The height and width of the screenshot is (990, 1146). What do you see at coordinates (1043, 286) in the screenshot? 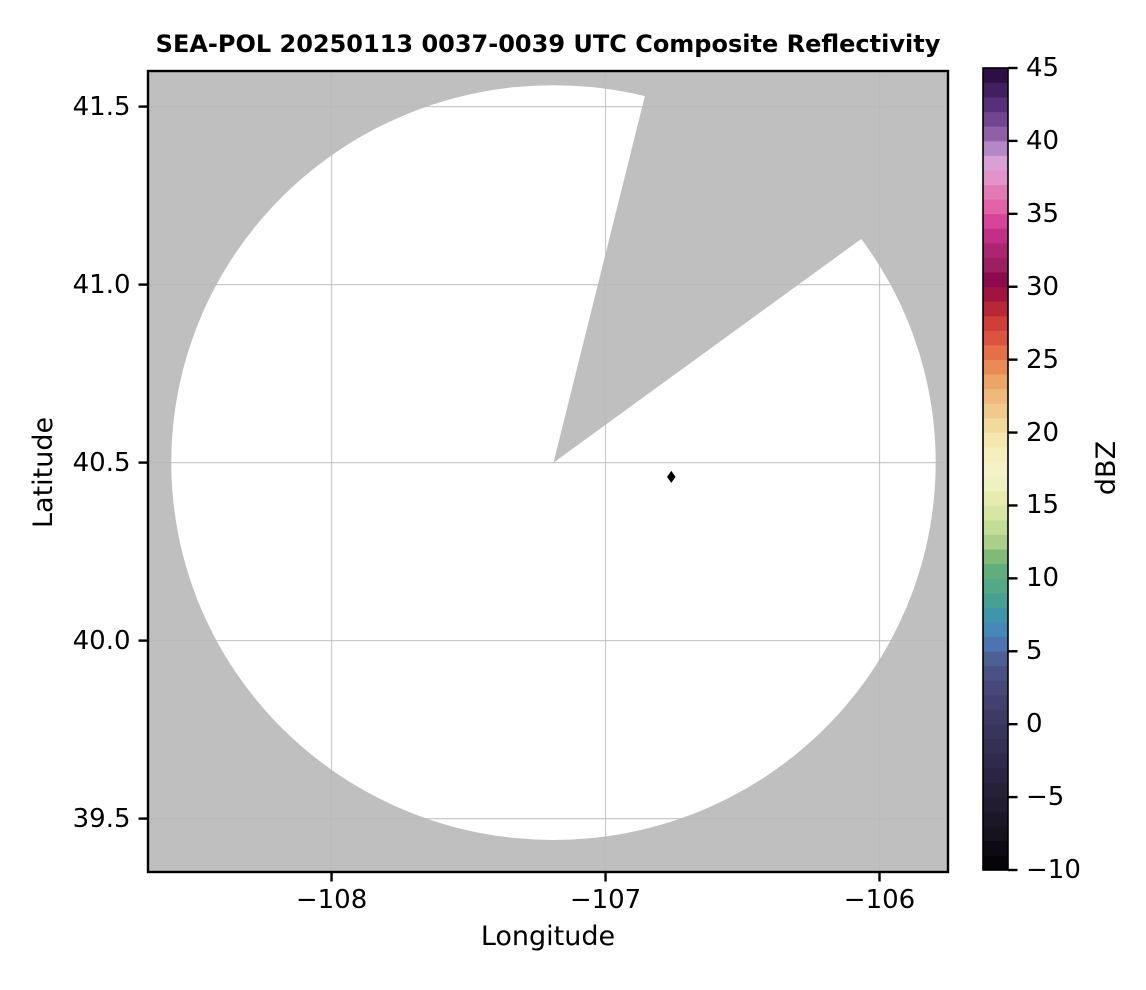
I see `colorbar-tick-label: 30` at bounding box center [1043, 286].